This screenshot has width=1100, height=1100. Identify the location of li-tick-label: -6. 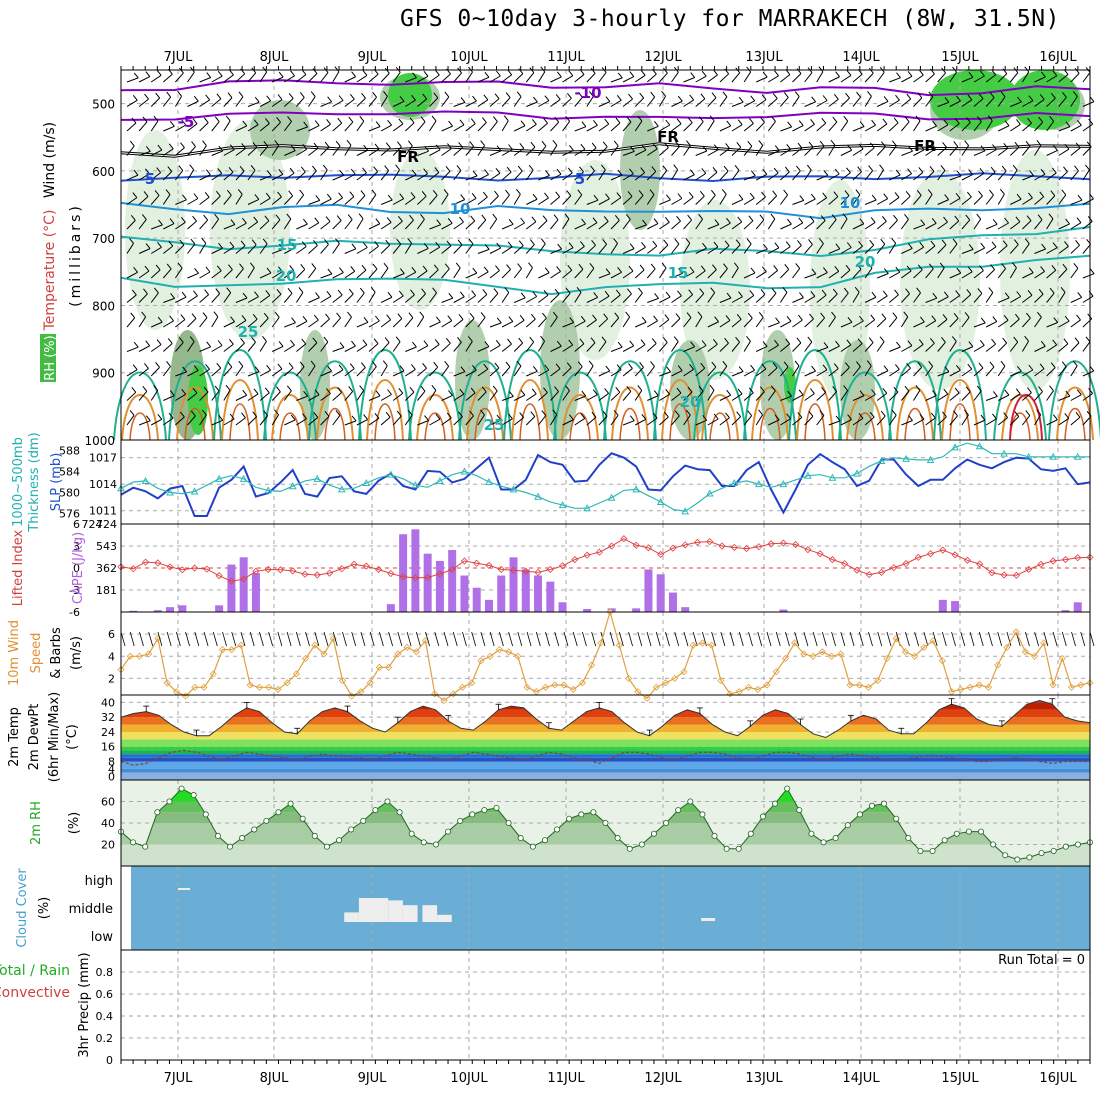
(74, 612).